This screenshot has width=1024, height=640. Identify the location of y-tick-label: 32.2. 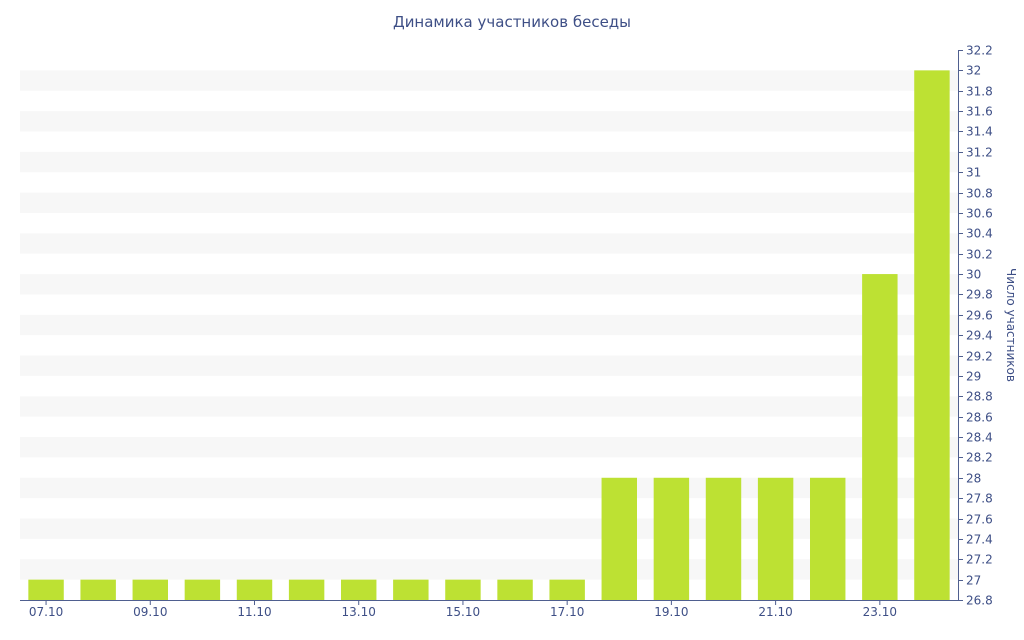
(979, 51).